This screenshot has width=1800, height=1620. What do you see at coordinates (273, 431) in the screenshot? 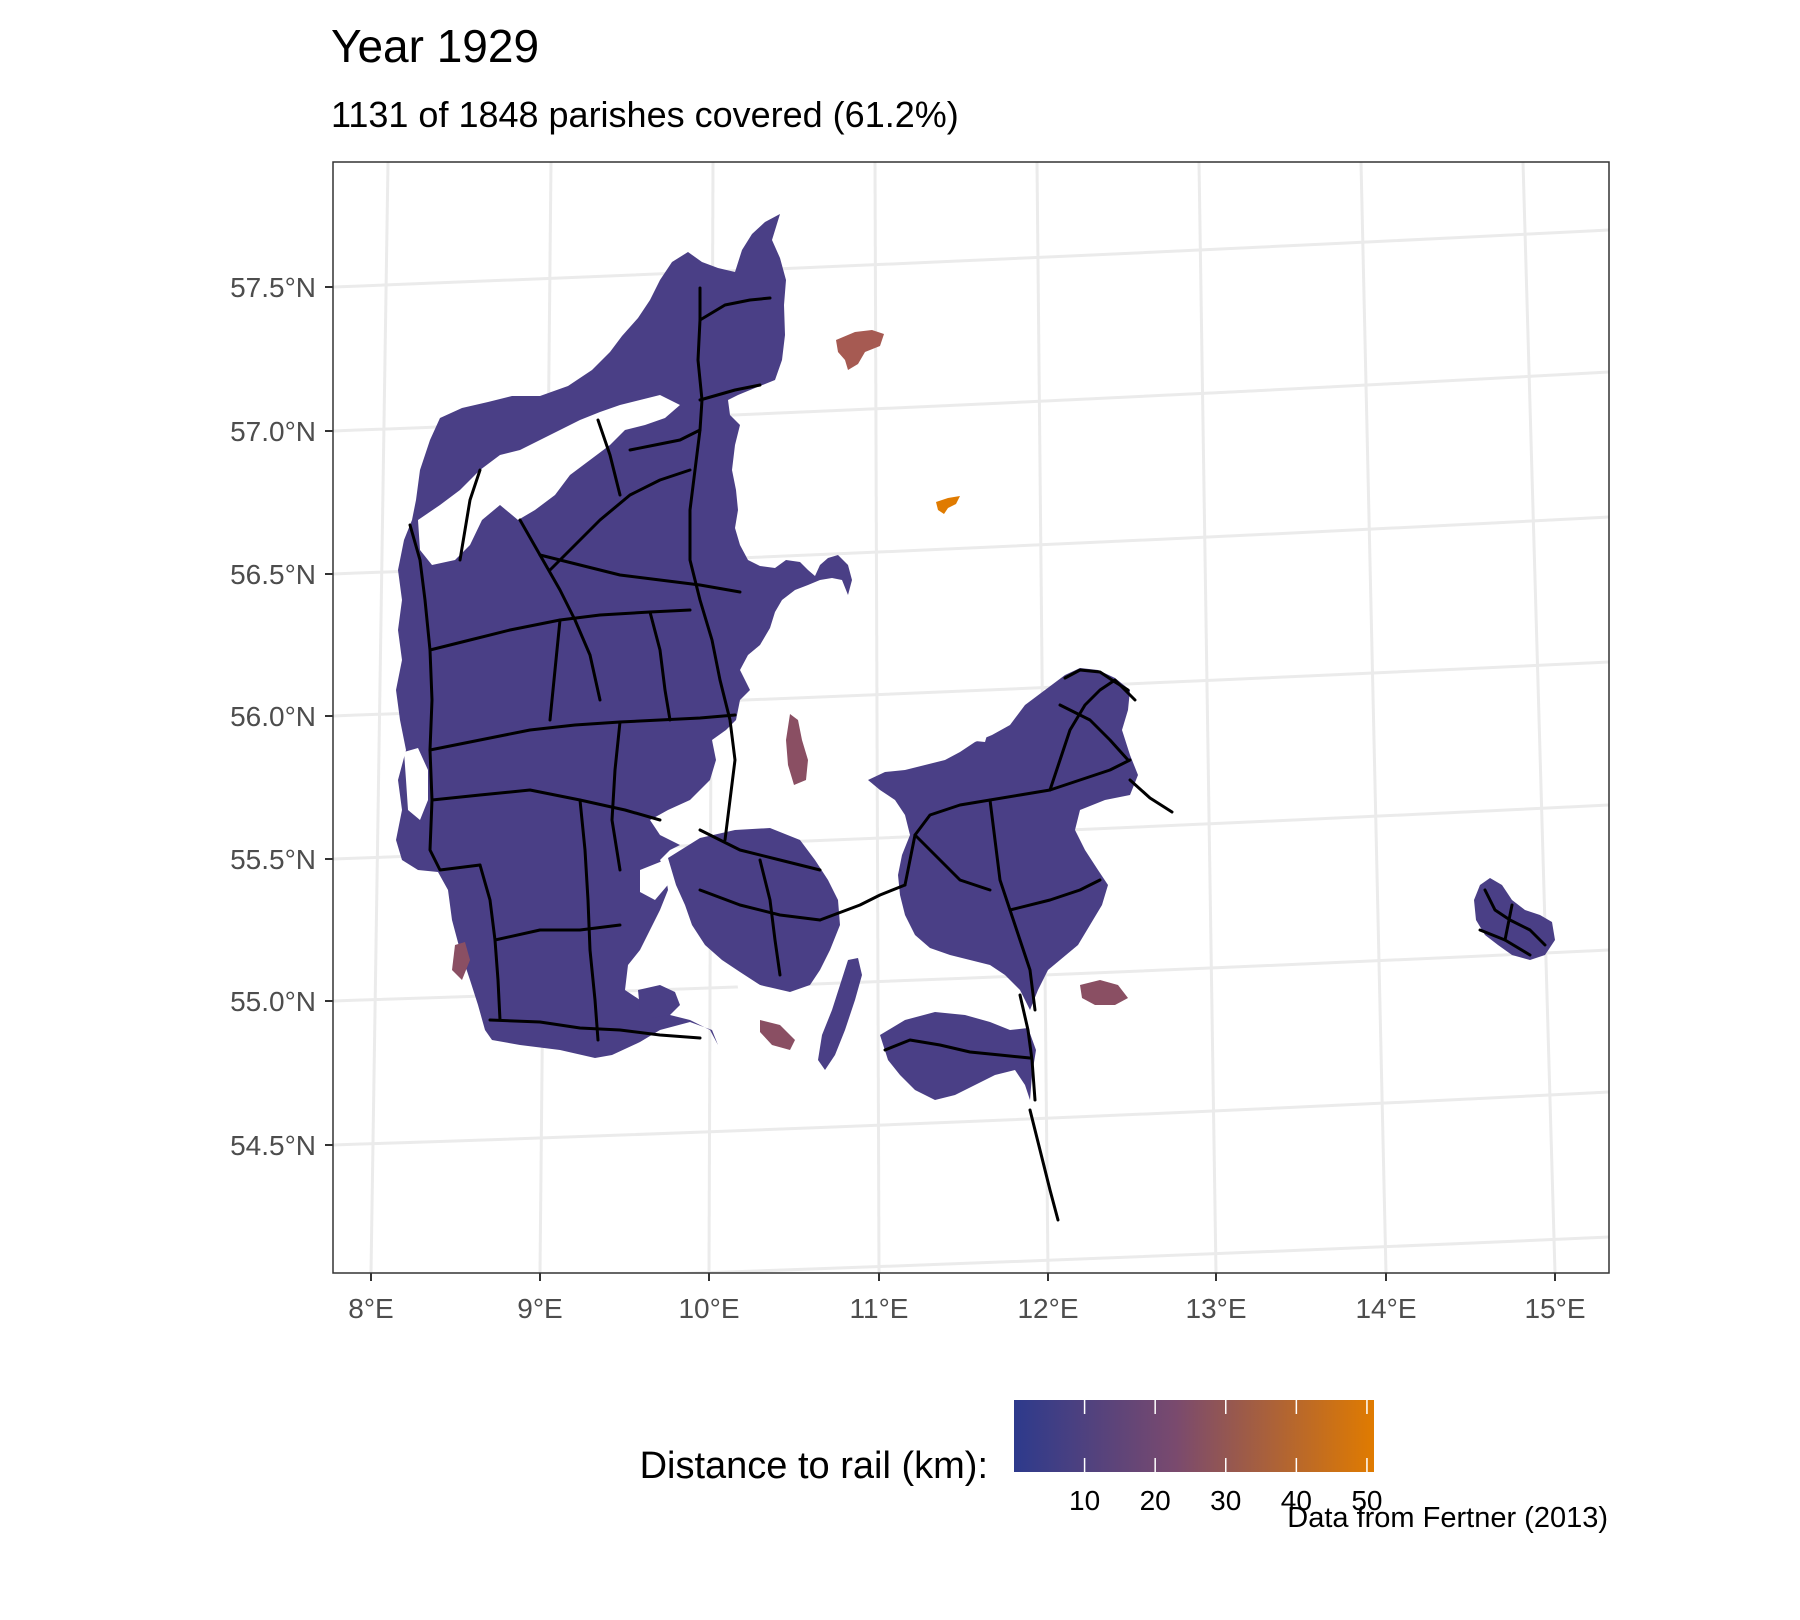
I see `y-tick-label: 57.0°N` at bounding box center [273, 431].